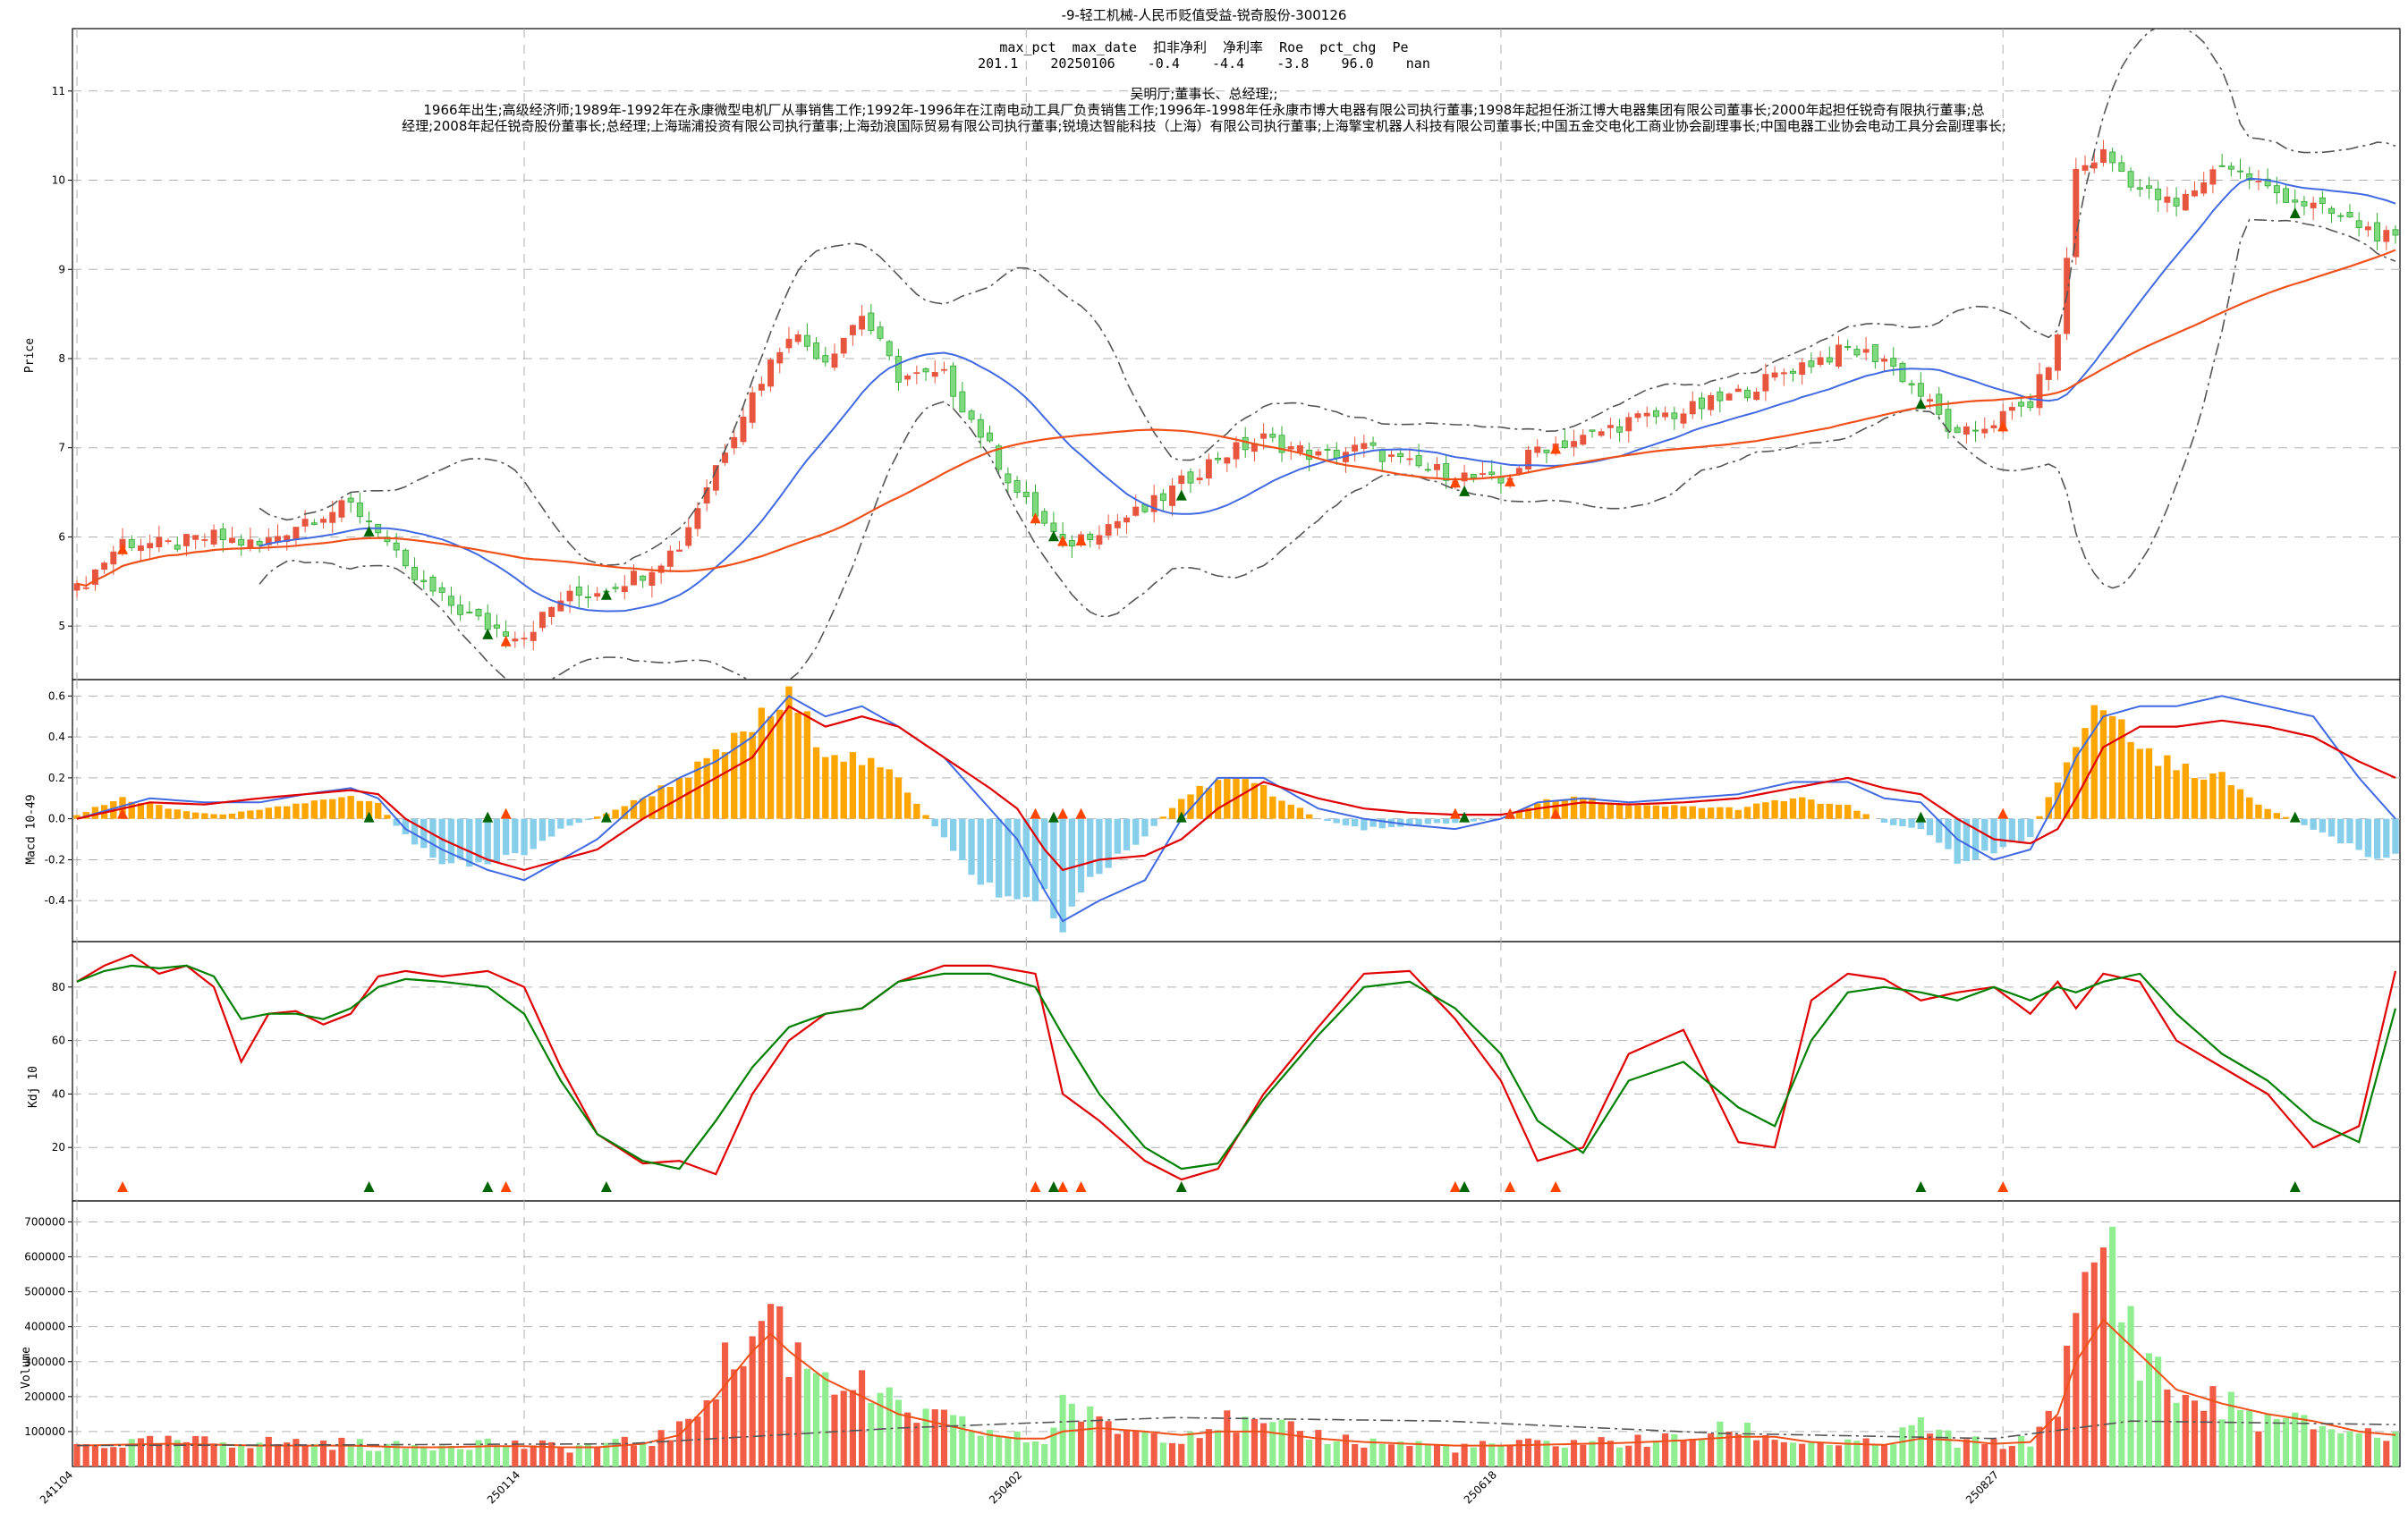  Describe the element at coordinates (44, 1327) in the screenshot. I see `y-tick-label: 400000` at that location.